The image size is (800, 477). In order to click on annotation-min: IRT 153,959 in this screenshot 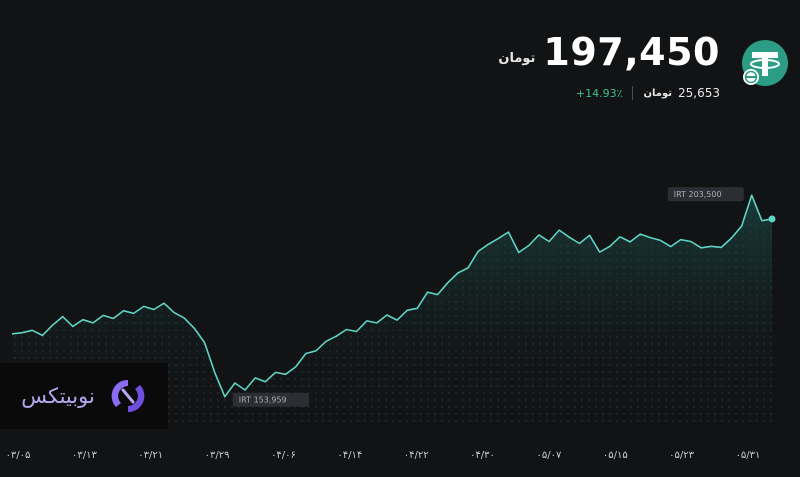, I will do `click(270, 399)`.